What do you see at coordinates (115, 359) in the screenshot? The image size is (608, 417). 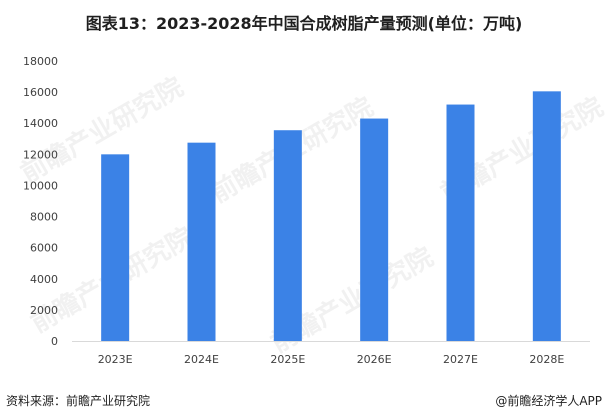 I see `x-tick-label: 2023E` at bounding box center [115, 359].